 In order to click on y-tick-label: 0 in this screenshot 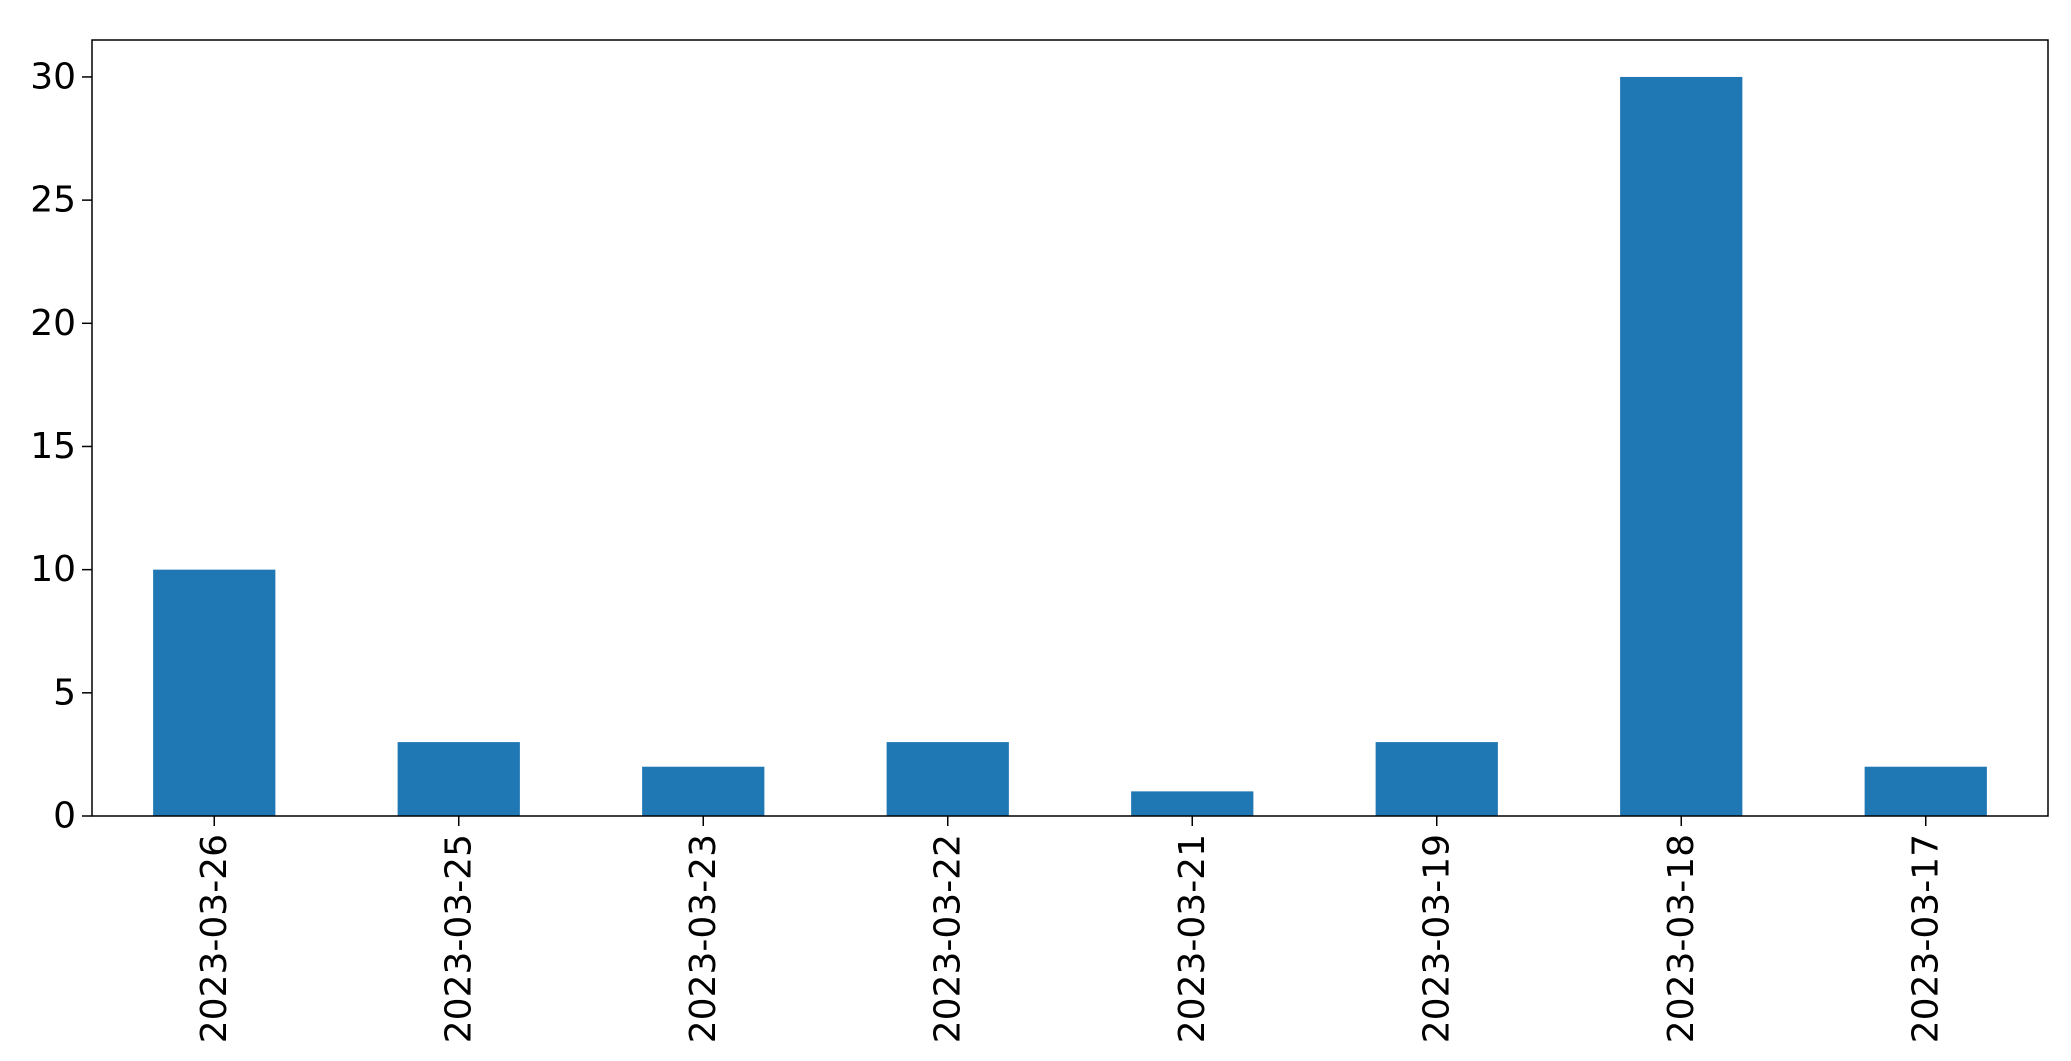, I will do `click(64, 816)`.